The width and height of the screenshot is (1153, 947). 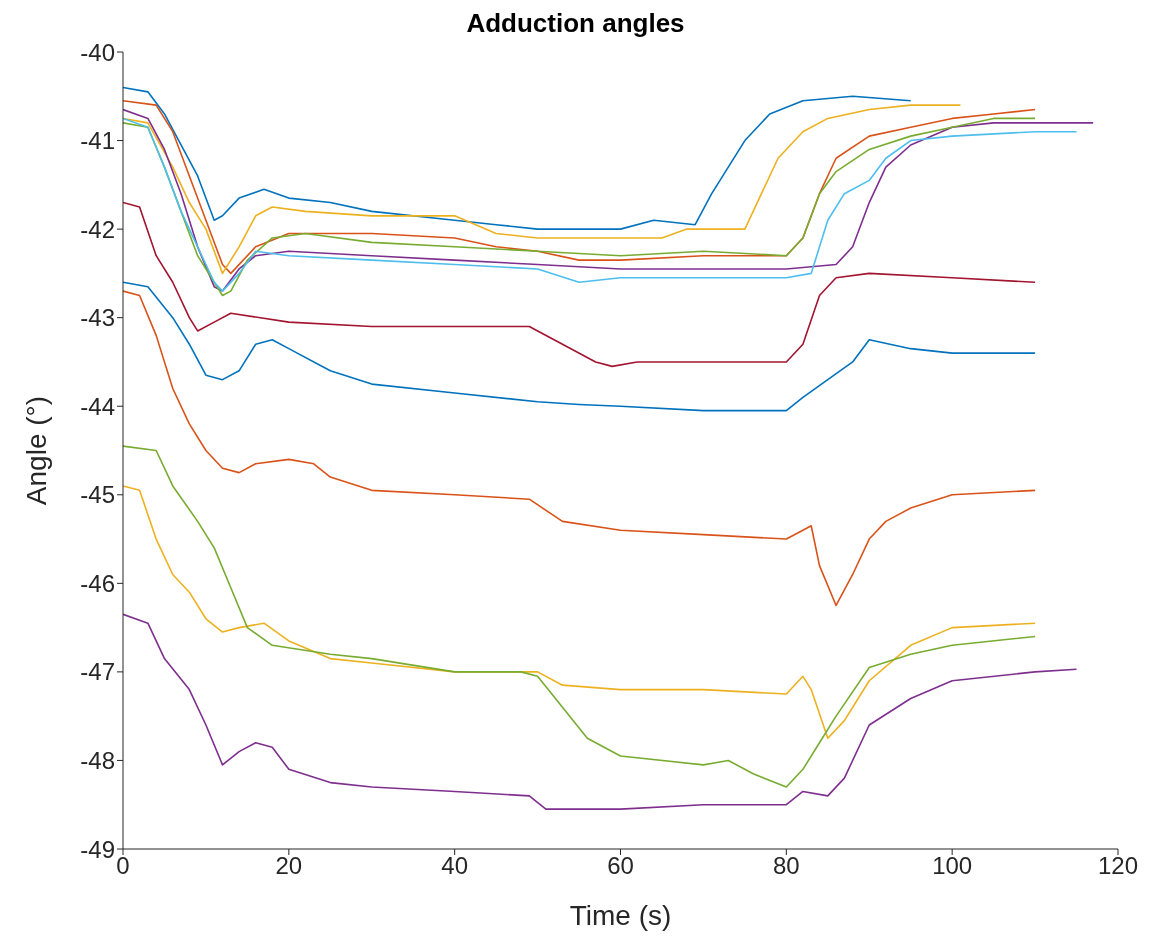 What do you see at coordinates (1118, 866) in the screenshot?
I see `x-tick-label: 120` at bounding box center [1118, 866].